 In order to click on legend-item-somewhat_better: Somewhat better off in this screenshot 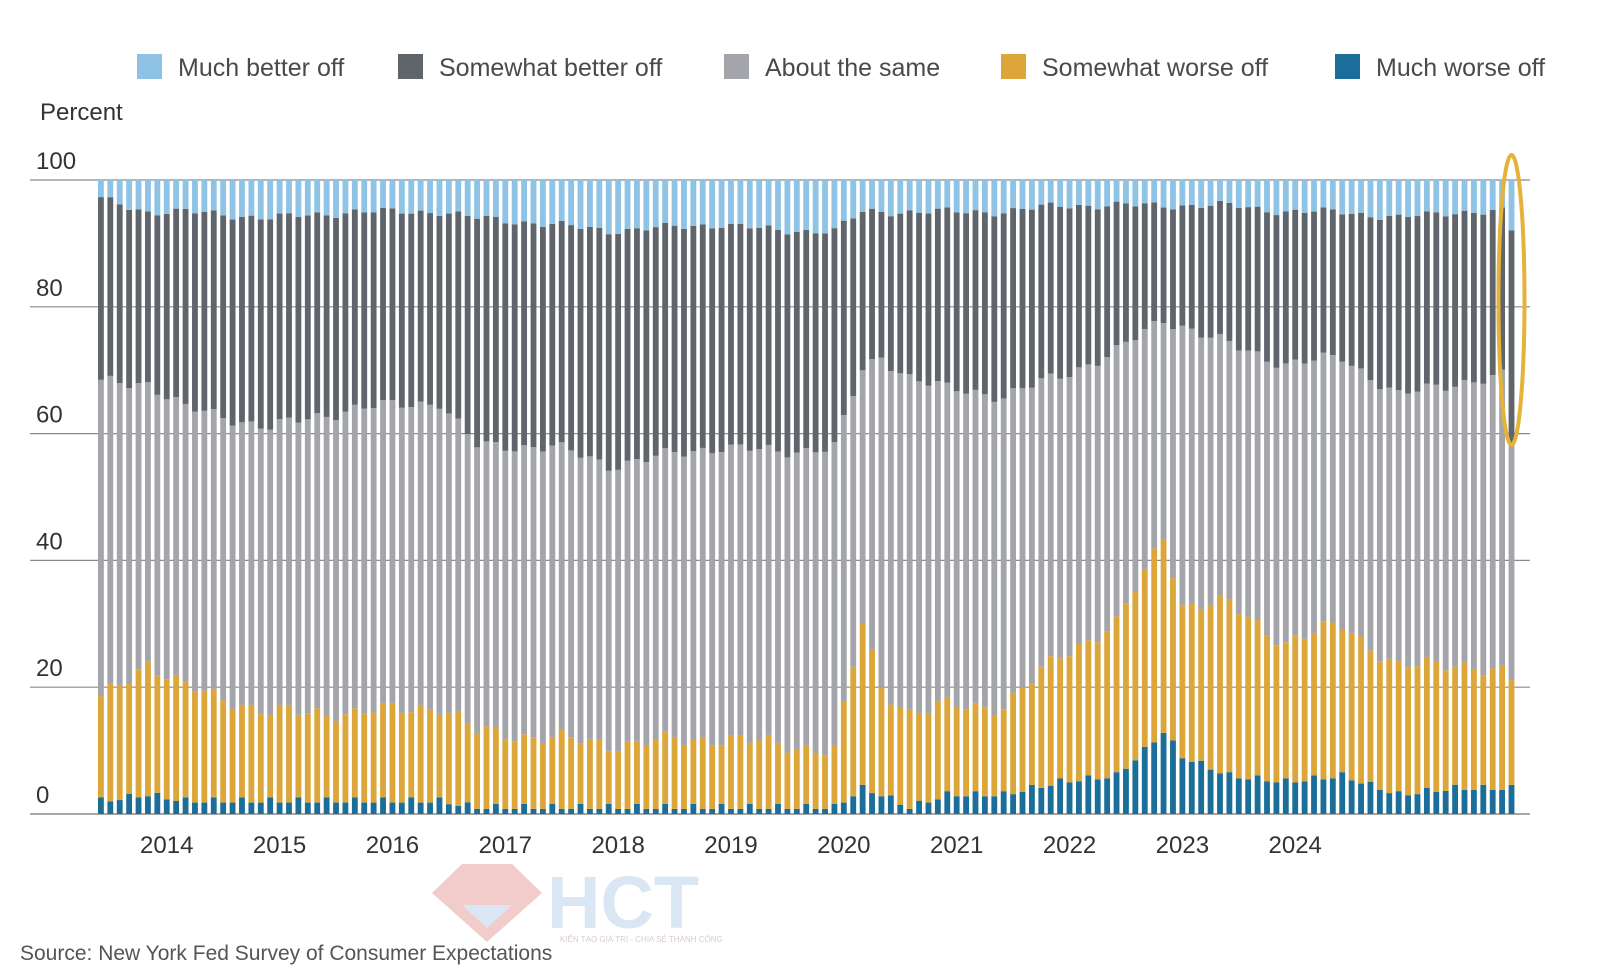, I will do `click(530, 68)`.